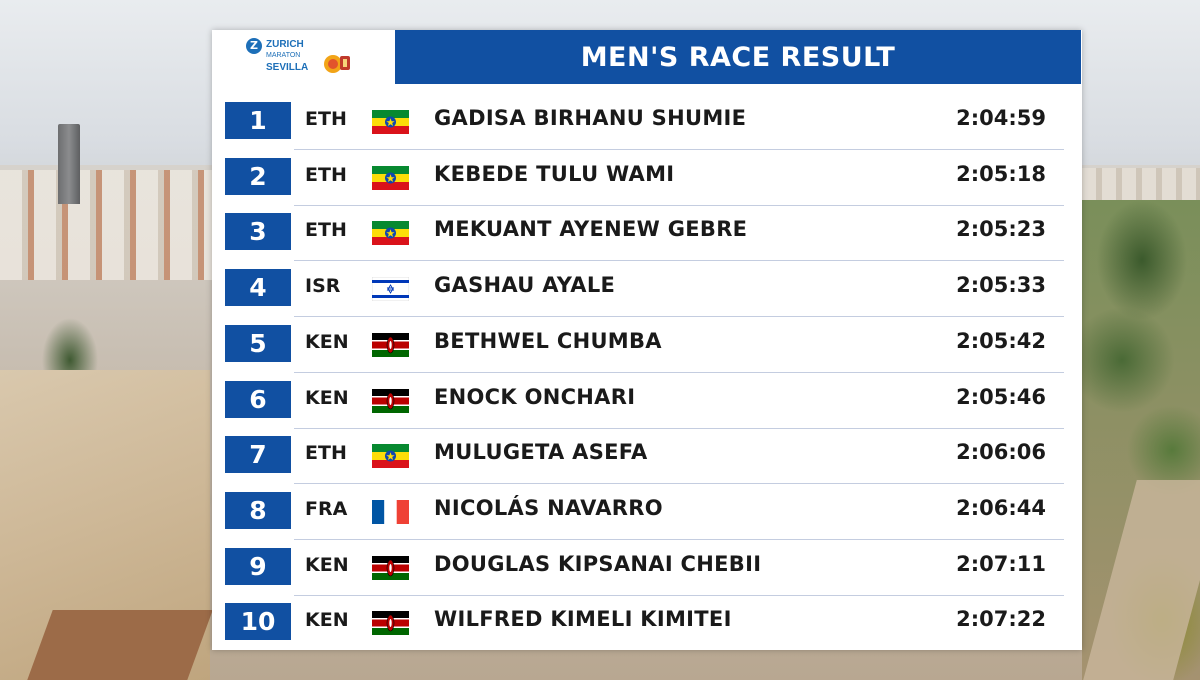 This screenshot has width=1200, height=680. I want to click on finish-time: 2:05:42, so click(1001, 340).